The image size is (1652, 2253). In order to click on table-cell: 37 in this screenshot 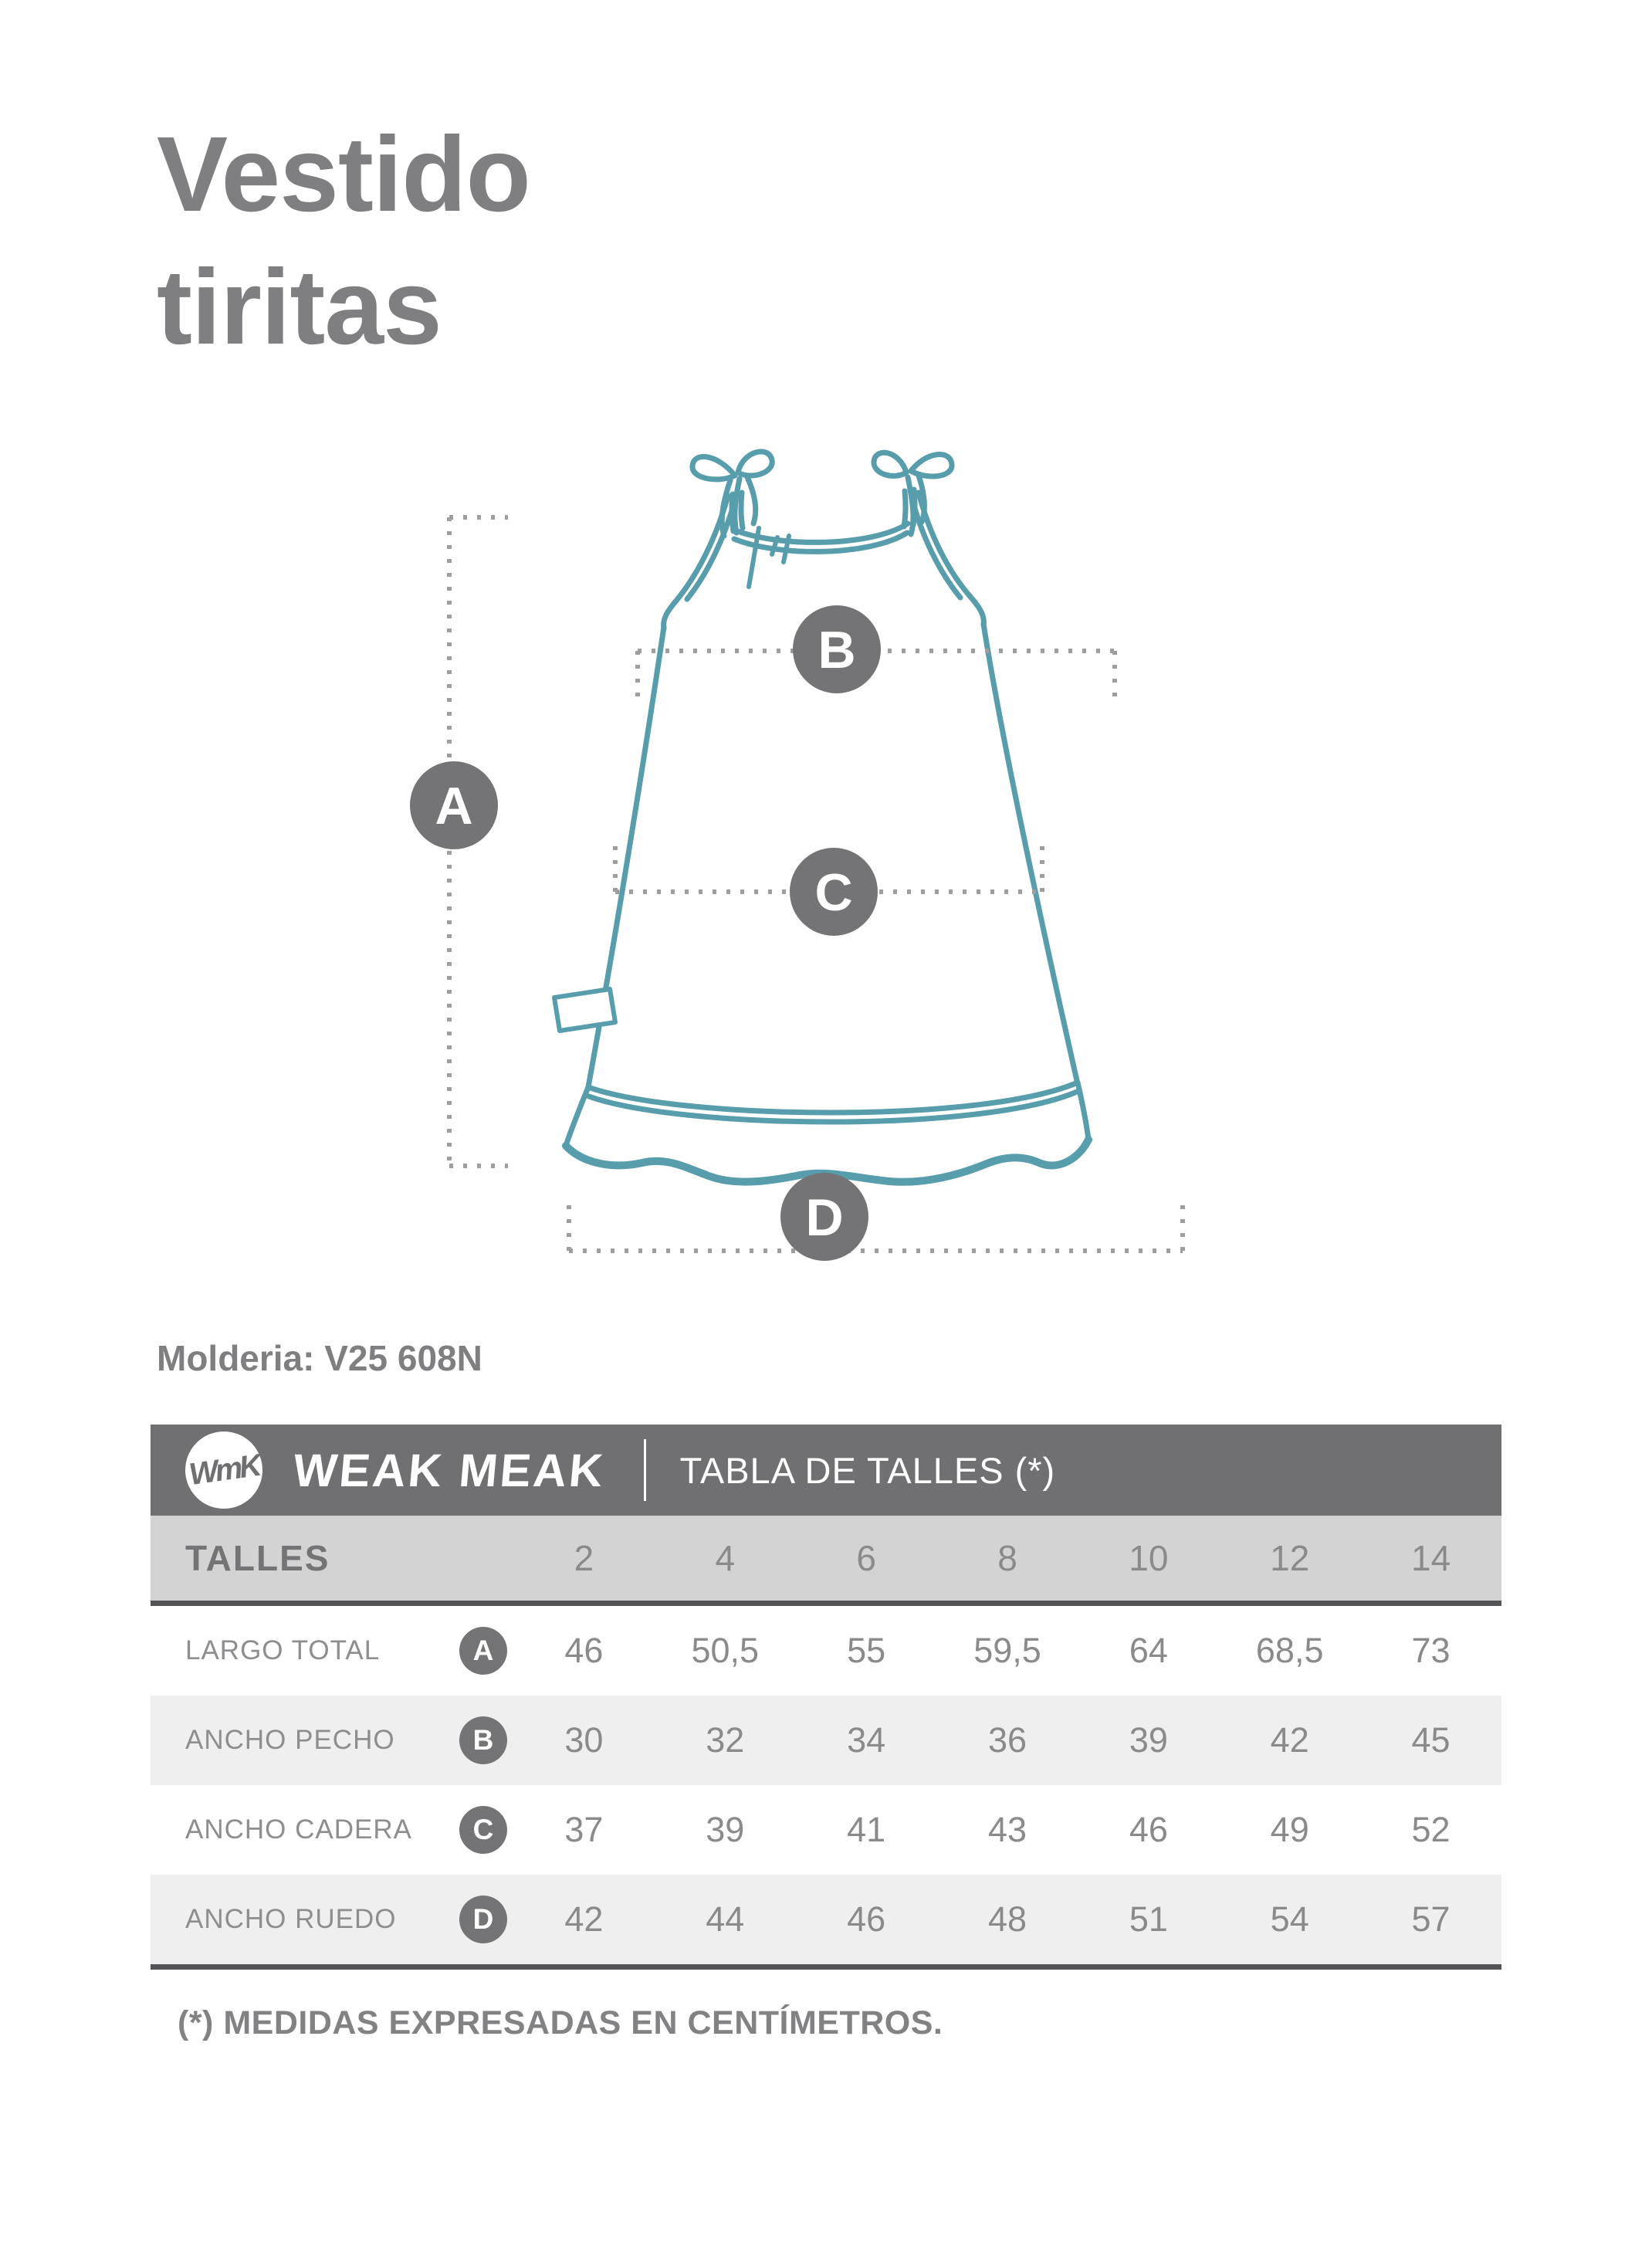, I will do `click(584, 1830)`.